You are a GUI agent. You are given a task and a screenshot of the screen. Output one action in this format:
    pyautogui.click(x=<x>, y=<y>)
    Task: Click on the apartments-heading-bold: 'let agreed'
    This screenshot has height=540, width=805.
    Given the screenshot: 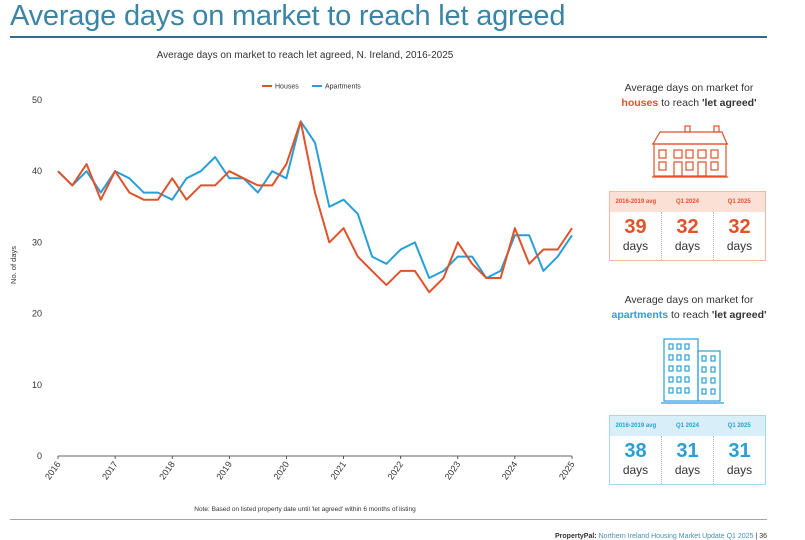 What is the action you would take?
    pyautogui.click(x=739, y=315)
    